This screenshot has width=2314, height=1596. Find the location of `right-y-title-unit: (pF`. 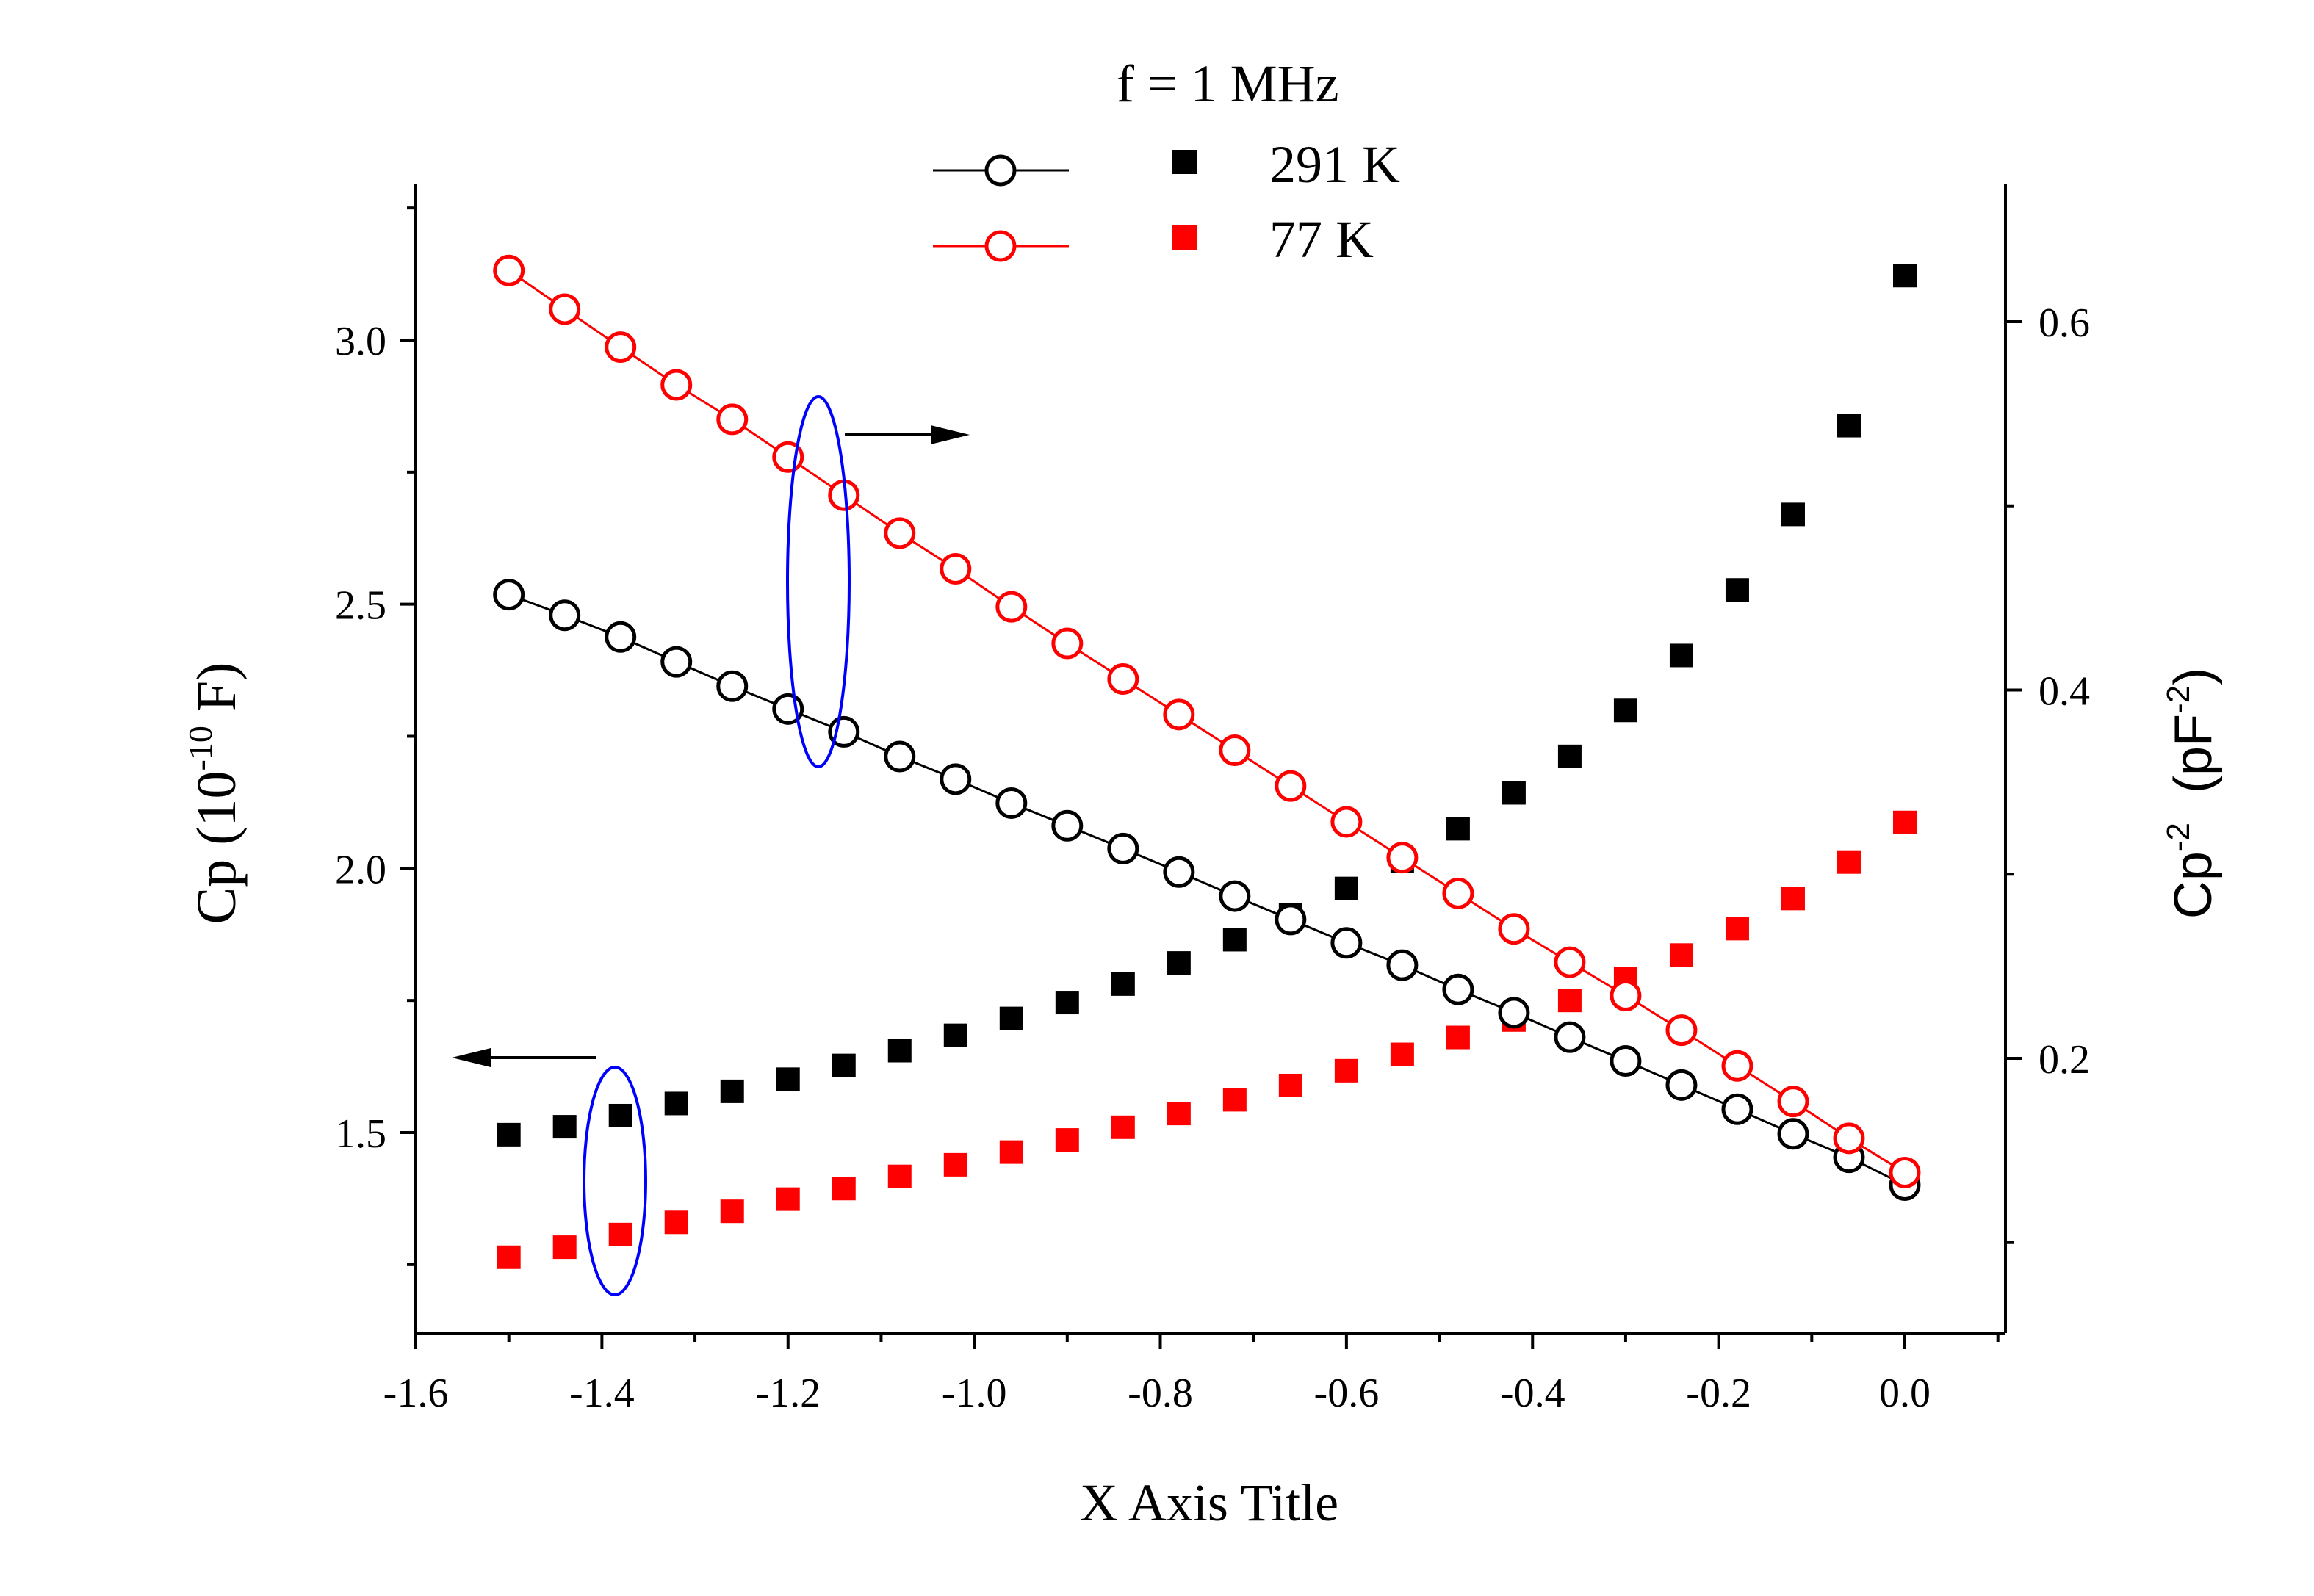

right-y-title-unit: (pF is located at coordinates (2193, 768).